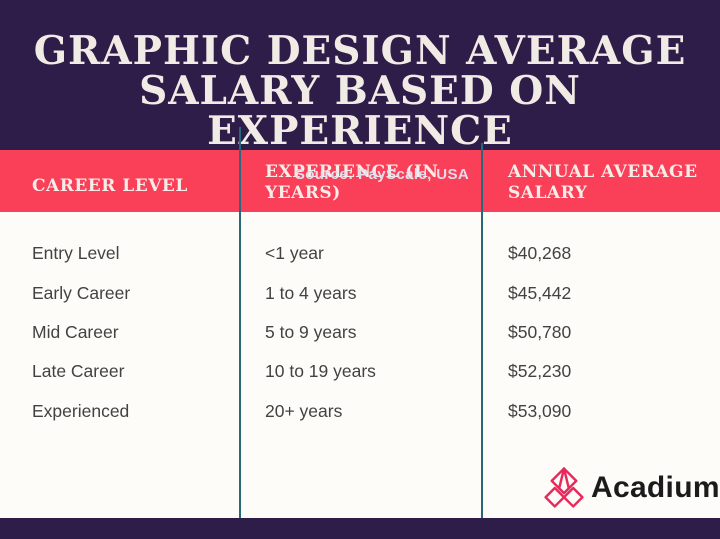  I want to click on column-header-experience: EXPERIENCE (IN YEARS), so click(361, 181).